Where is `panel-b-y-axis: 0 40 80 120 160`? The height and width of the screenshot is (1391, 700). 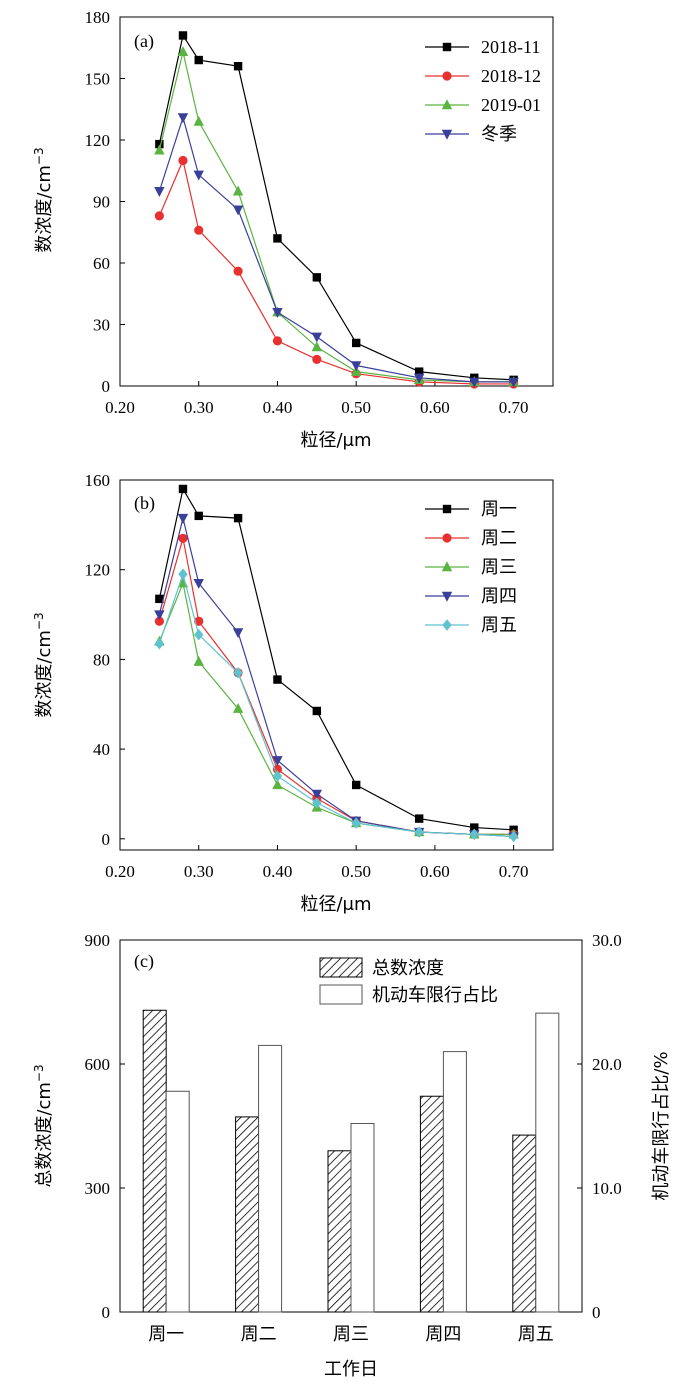
panel-b-y-axis: 0 40 80 120 160 is located at coordinates (105, 660).